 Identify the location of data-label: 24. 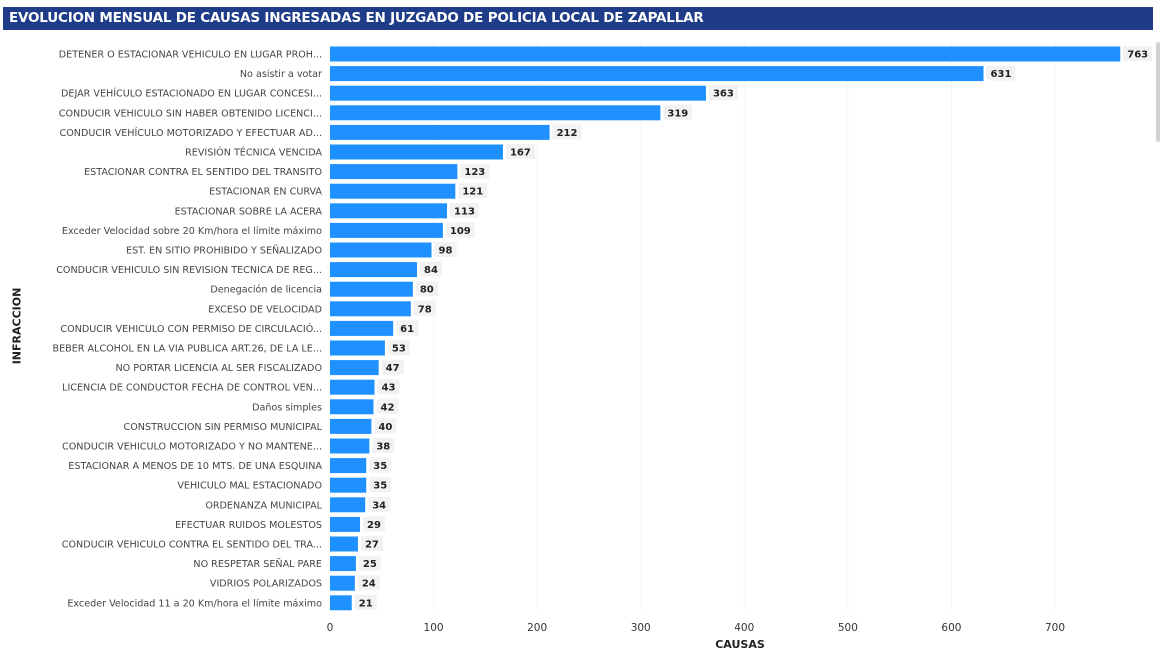
(369, 584).